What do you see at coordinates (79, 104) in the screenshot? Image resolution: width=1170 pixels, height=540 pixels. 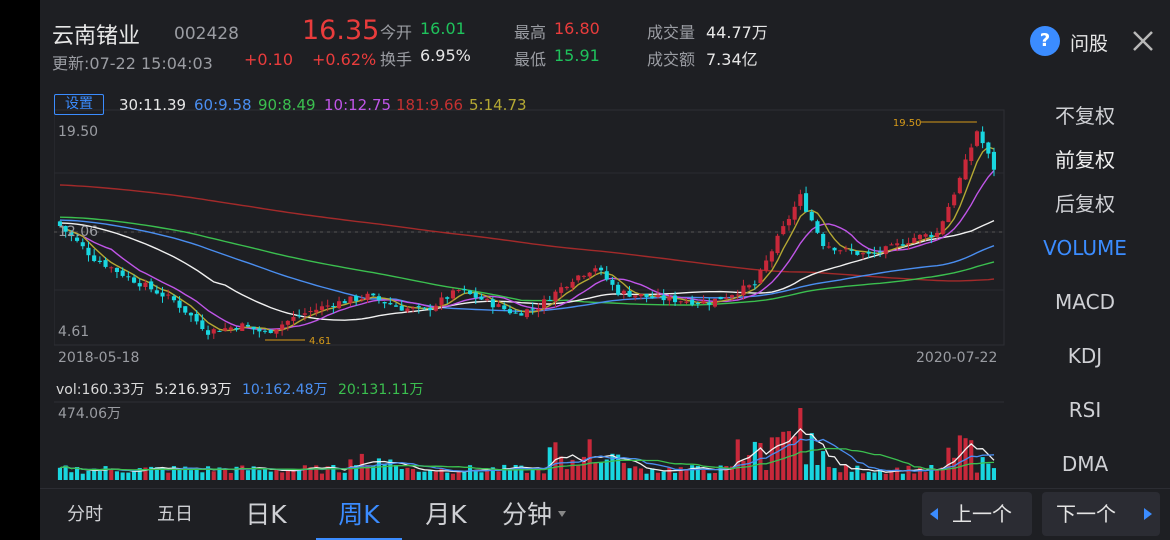 I see `settings-button: 设置` at bounding box center [79, 104].